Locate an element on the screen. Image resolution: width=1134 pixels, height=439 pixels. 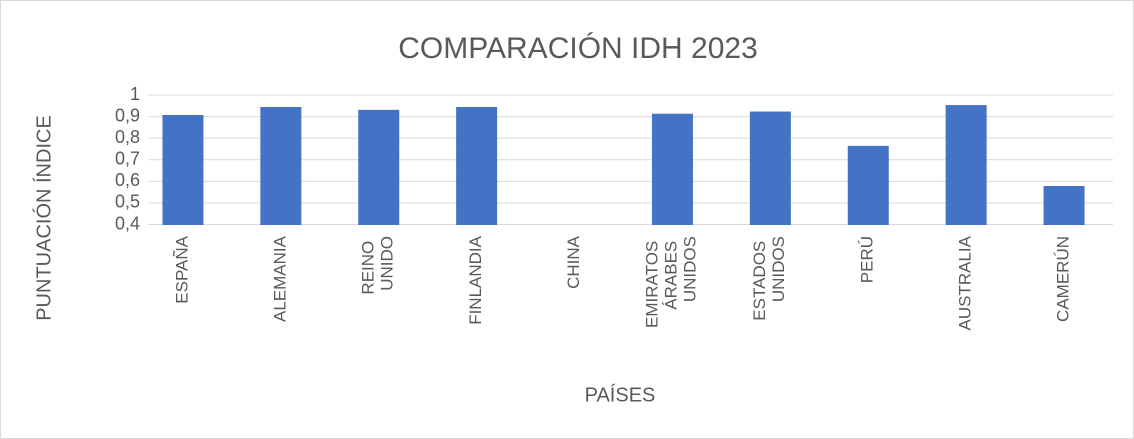
chart-title: COMPARACIÓN IDH 2023 is located at coordinates (578, 48).